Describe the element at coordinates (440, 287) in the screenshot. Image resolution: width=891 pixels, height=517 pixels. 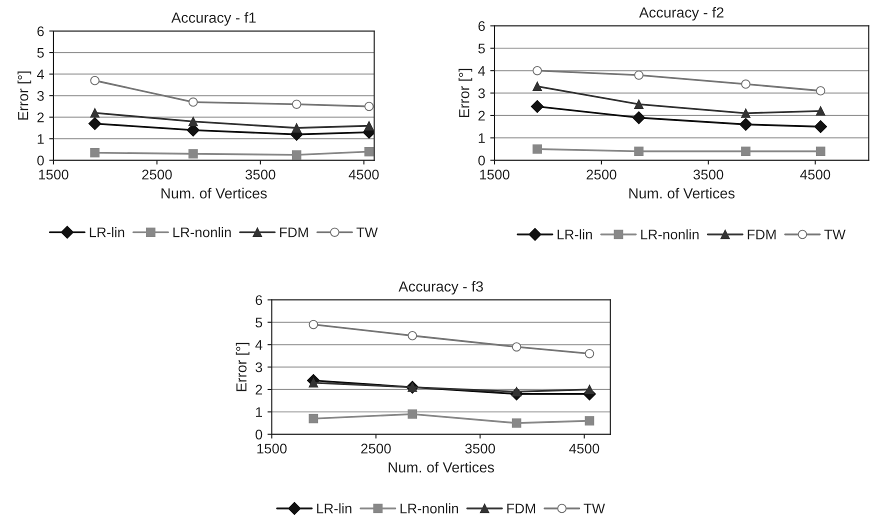
I see `chart-title: Accuracy - f3` at that location.